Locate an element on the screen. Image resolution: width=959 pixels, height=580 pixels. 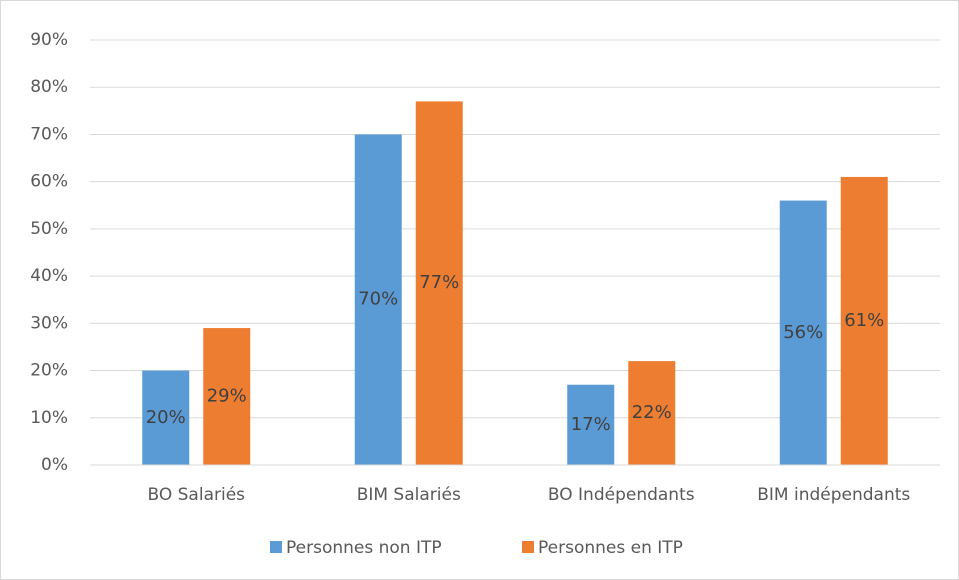
y-tick-label: 80% is located at coordinates (49, 87).